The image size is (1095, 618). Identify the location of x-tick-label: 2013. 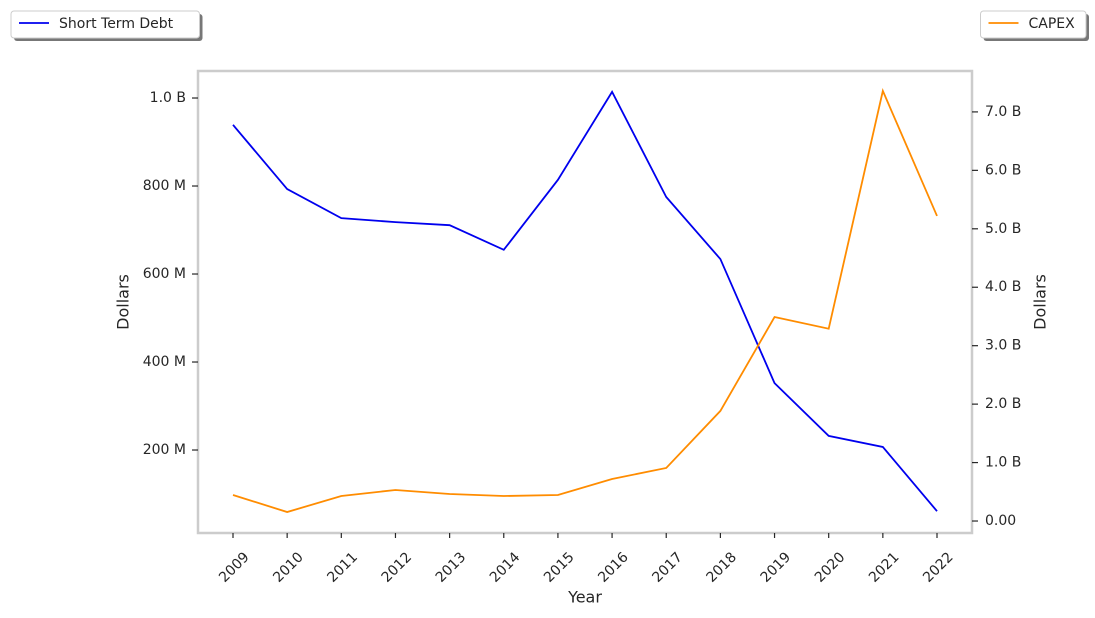
(451, 567).